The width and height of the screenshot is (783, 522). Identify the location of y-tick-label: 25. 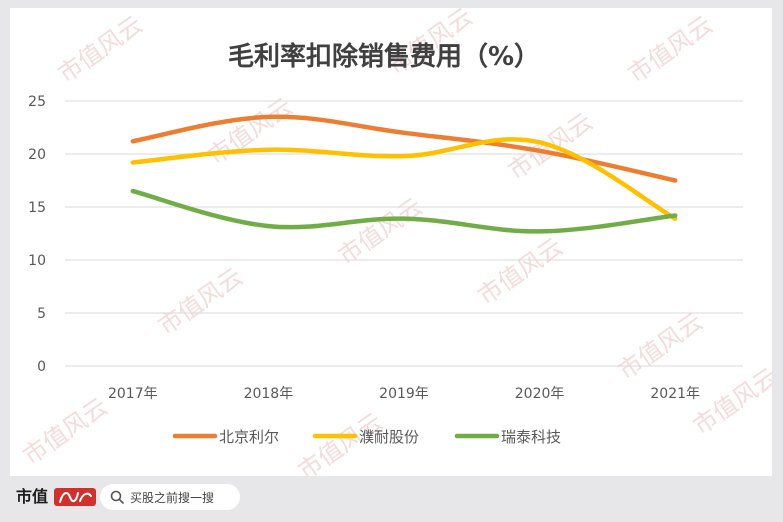
(37, 102).